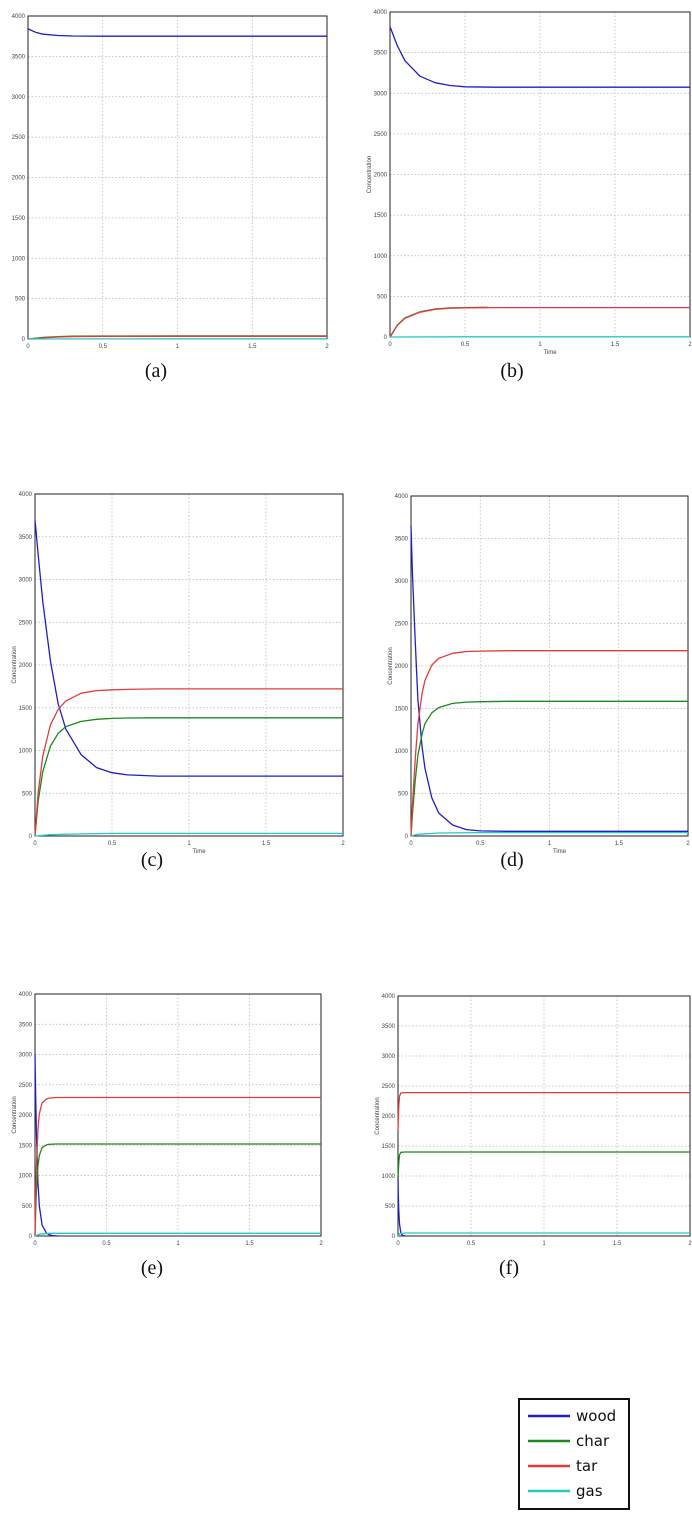  Describe the element at coordinates (511, 860) in the screenshot. I see `panel-label: (d)` at that location.